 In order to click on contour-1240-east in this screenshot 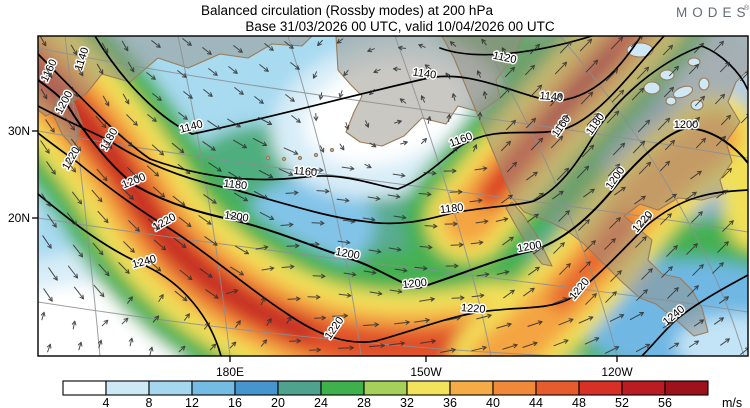, I will do `click(694, 315)`.